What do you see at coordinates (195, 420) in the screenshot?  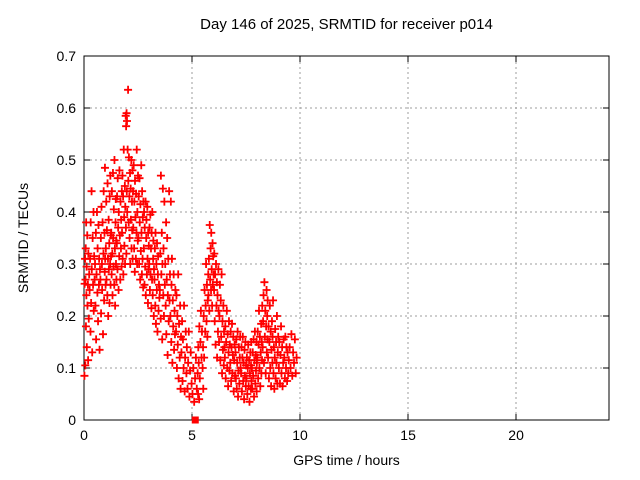 I see `flagged-point-marker` at bounding box center [195, 420].